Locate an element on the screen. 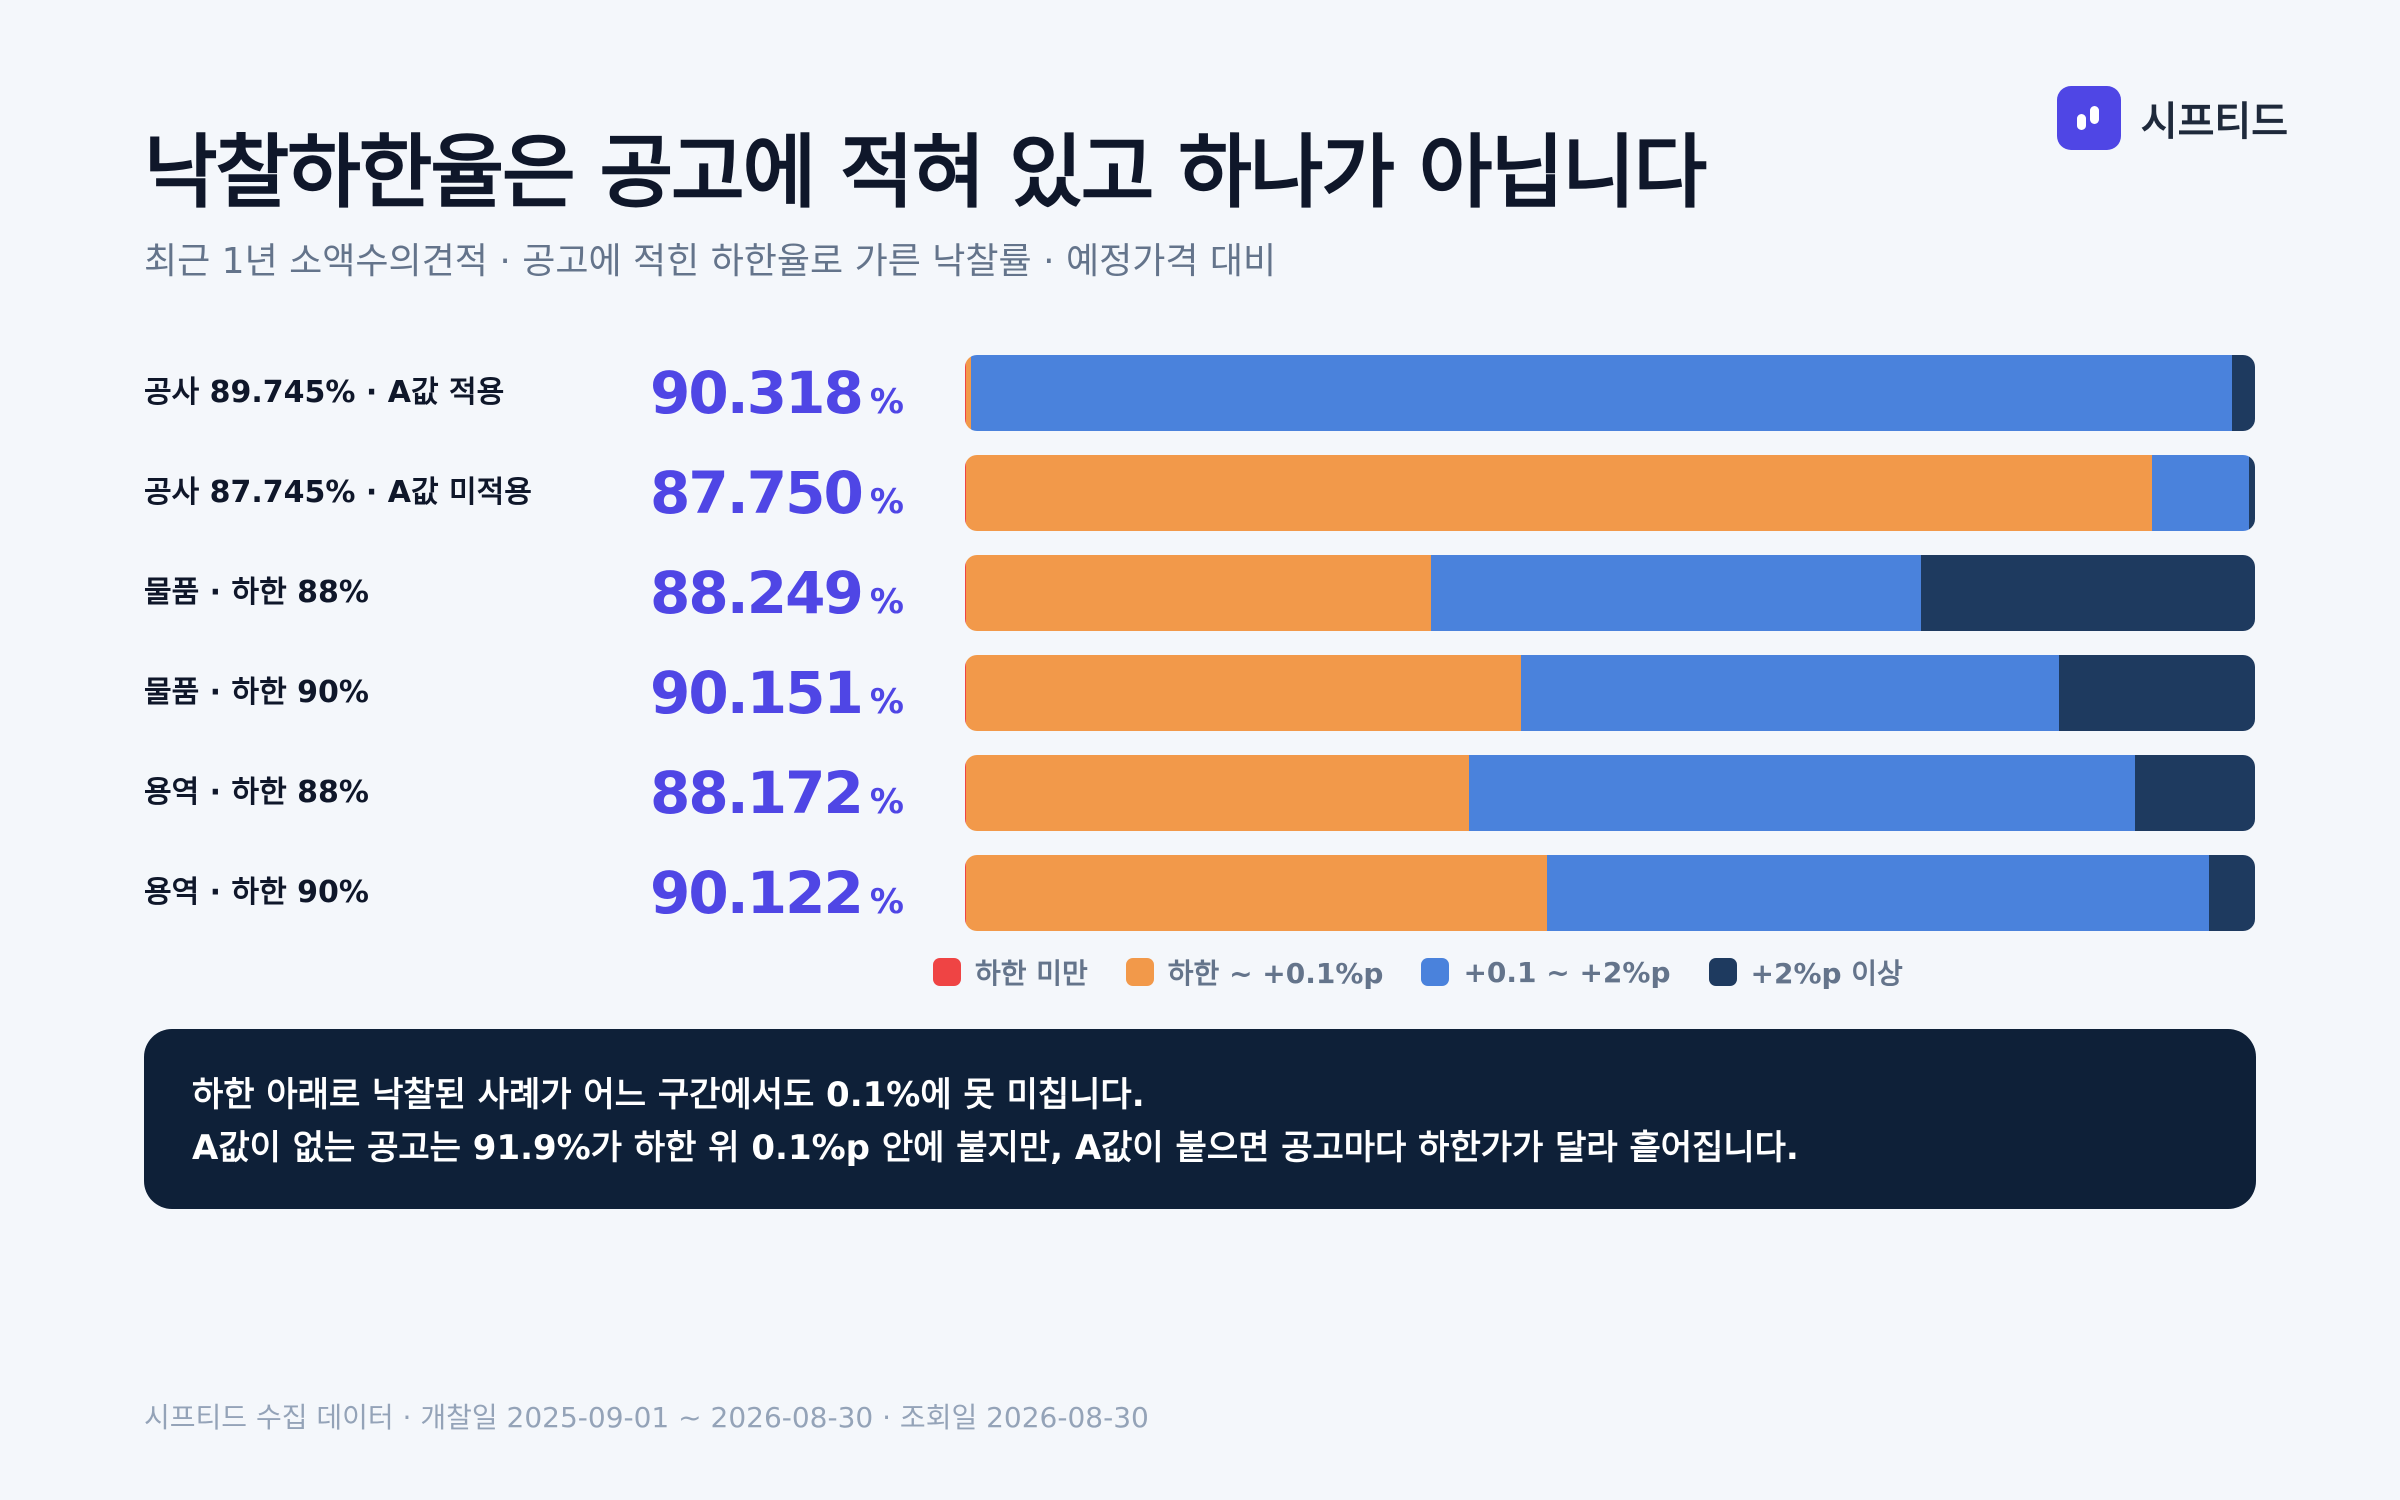  row-label: 공사 87.745% · A값 미적용 is located at coordinates (338, 492).